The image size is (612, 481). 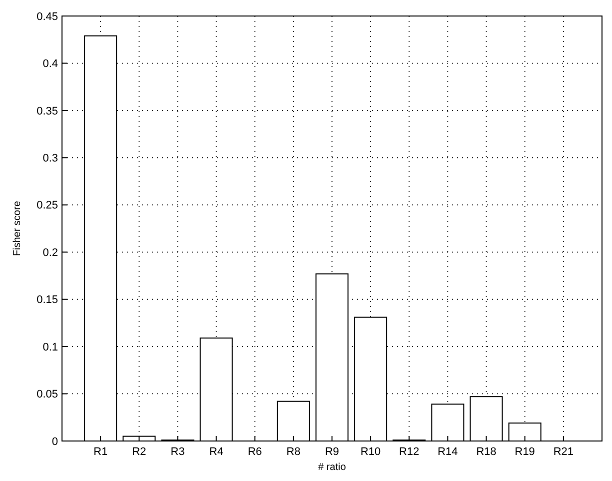 What do you see at coordinates (255, 452) in the screenshot?
I see `x-tick-label: R6` at bounding box center [255, 452].